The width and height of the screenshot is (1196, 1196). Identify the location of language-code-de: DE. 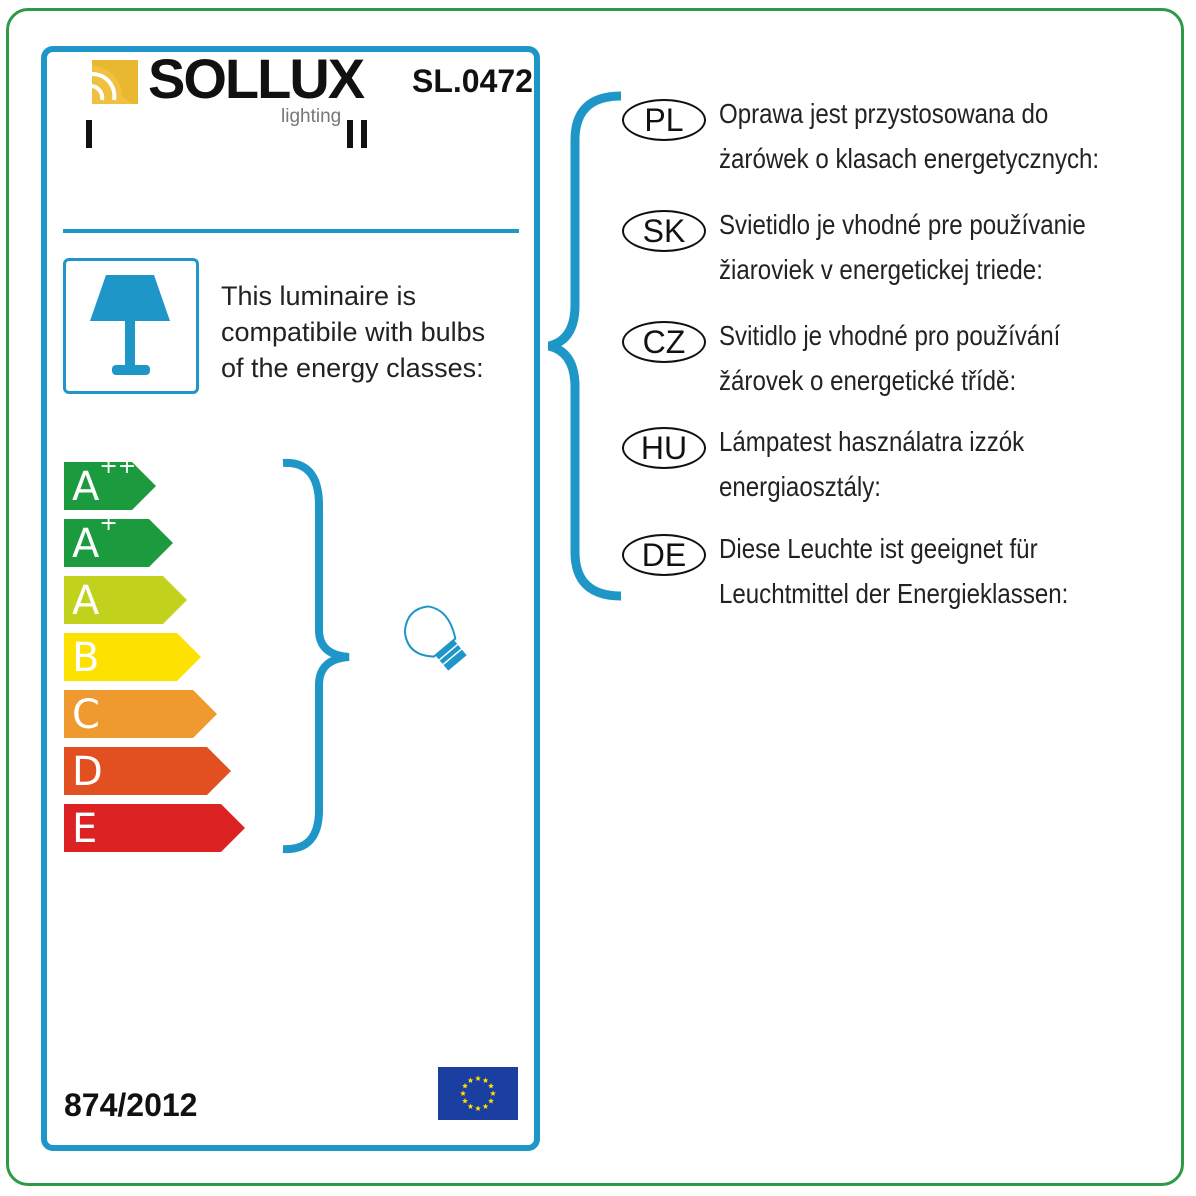
(664, 555).